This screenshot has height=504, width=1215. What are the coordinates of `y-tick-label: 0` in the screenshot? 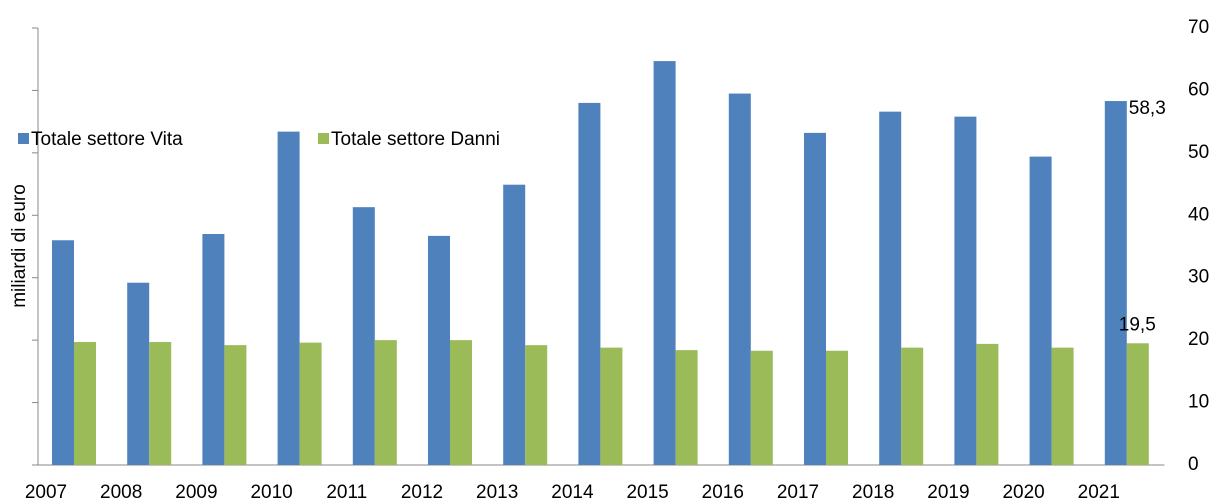 It's located at (1193, 464).